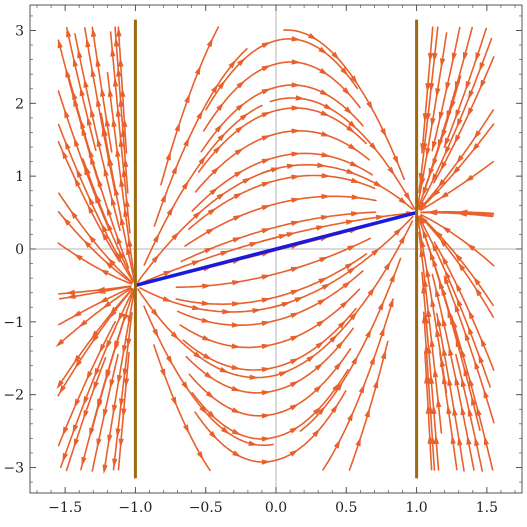 This screenshot has width=527, height=527. Describe the element at coordinates (95, 263) in the screenshot. I see `stream-path` at that location.